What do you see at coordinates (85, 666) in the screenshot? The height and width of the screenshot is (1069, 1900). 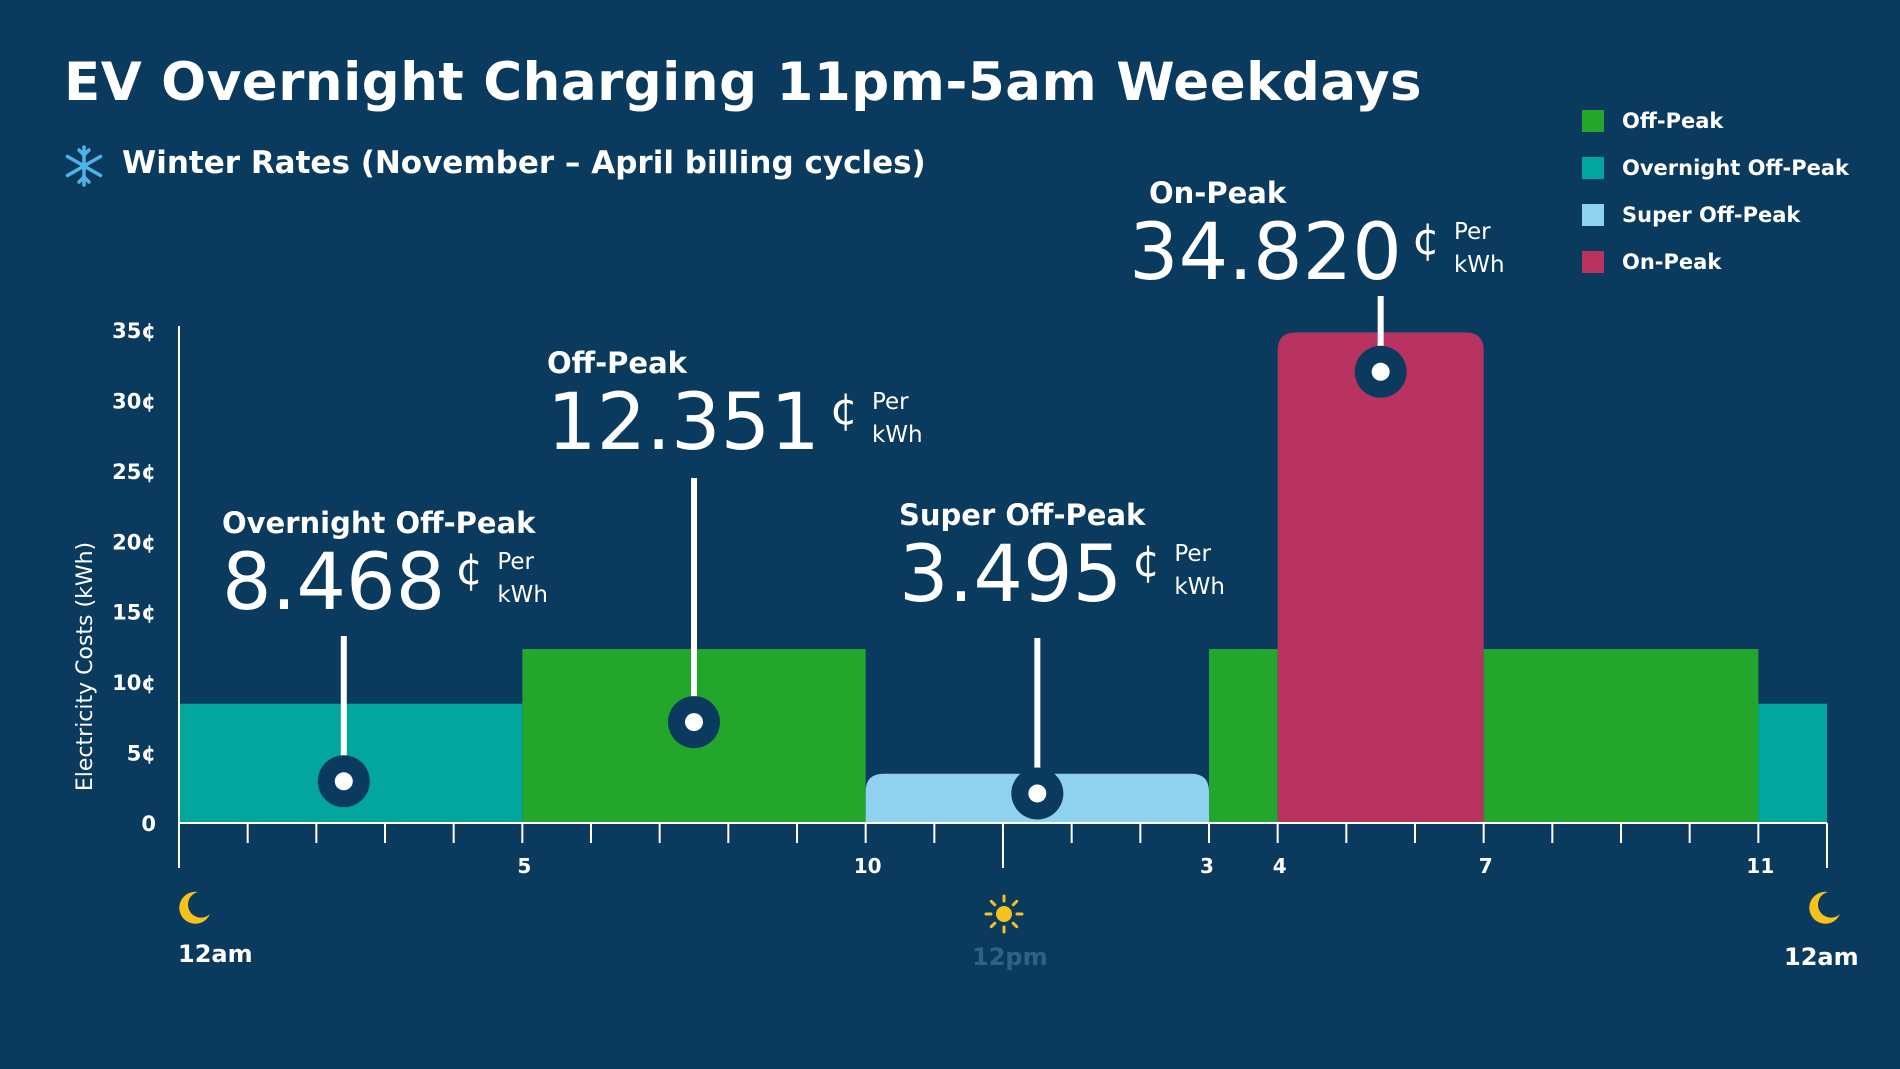 I see `y-axis-label: Electricity Costs (kWh)` at bounding box center [85, 666].